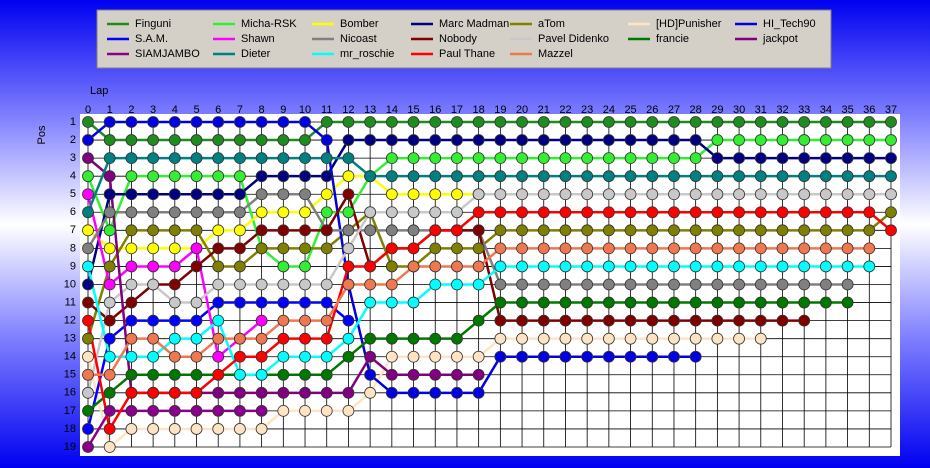 This screenshot has width=930, height=468. Describe the element at coordinates (739, 110) in the screenshot. I see `x-tick-label: 30` at that location.